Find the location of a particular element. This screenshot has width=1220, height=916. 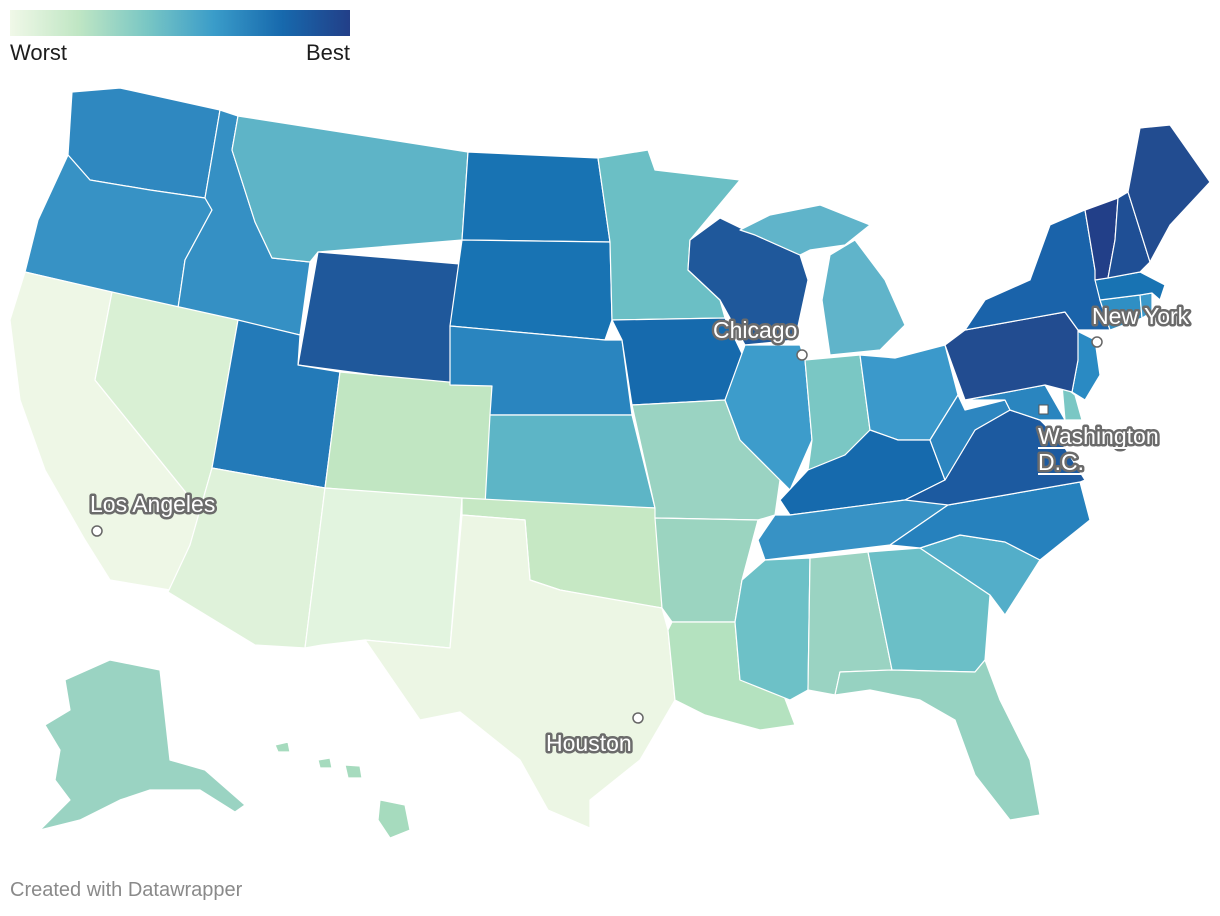

state-wisconsin is located at coordinates (748, 281).